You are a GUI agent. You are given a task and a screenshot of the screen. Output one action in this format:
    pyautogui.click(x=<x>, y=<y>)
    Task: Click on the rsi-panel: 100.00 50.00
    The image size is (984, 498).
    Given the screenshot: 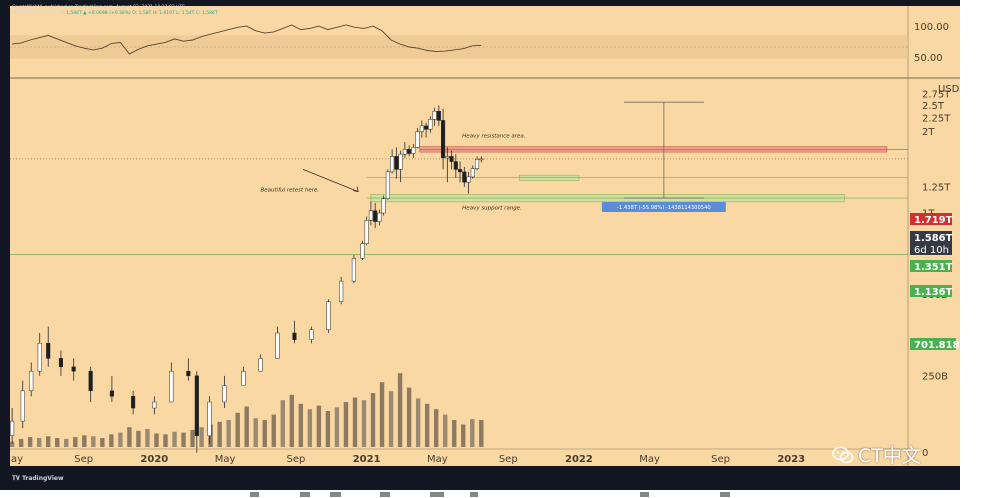 What is the action you would take?
    pyautogui.click(x=479, y=43)
    